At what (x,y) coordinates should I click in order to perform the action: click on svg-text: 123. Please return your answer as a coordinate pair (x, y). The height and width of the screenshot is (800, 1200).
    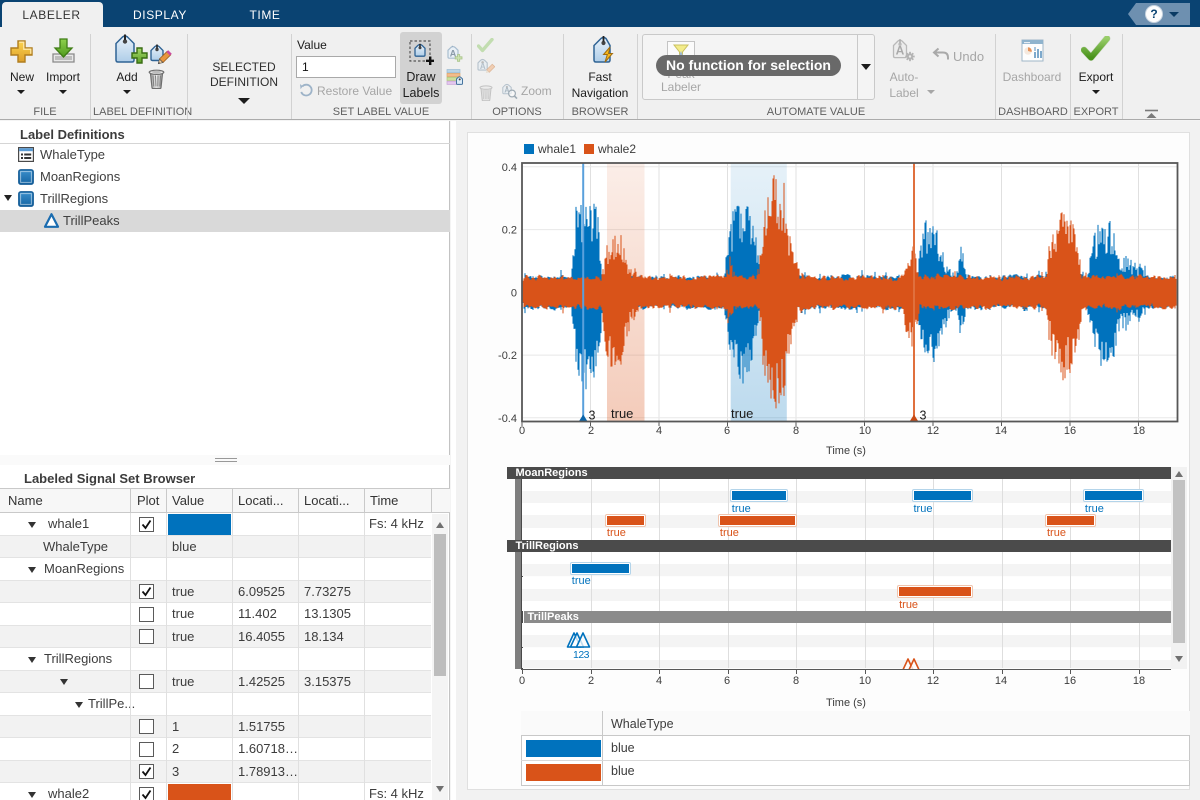
    Looking at the image, I should click on (581, 654).